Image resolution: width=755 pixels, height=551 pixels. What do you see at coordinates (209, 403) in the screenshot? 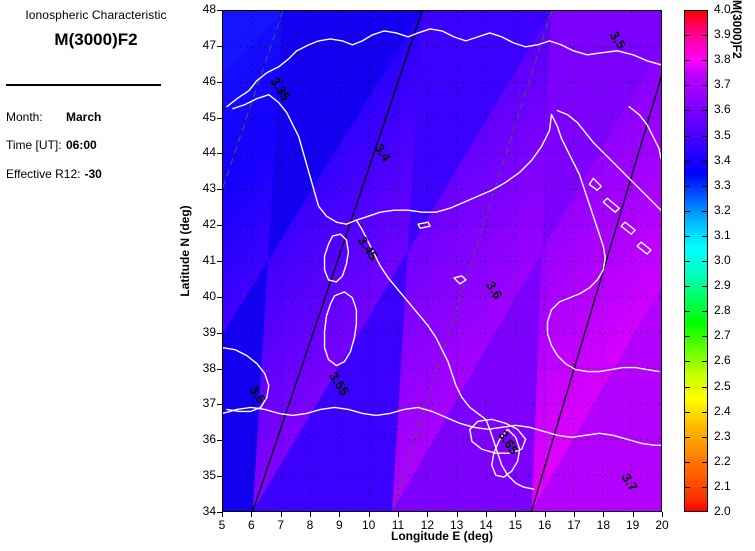
I see `y-tick-label: 37` at bounding box center [209, 403].